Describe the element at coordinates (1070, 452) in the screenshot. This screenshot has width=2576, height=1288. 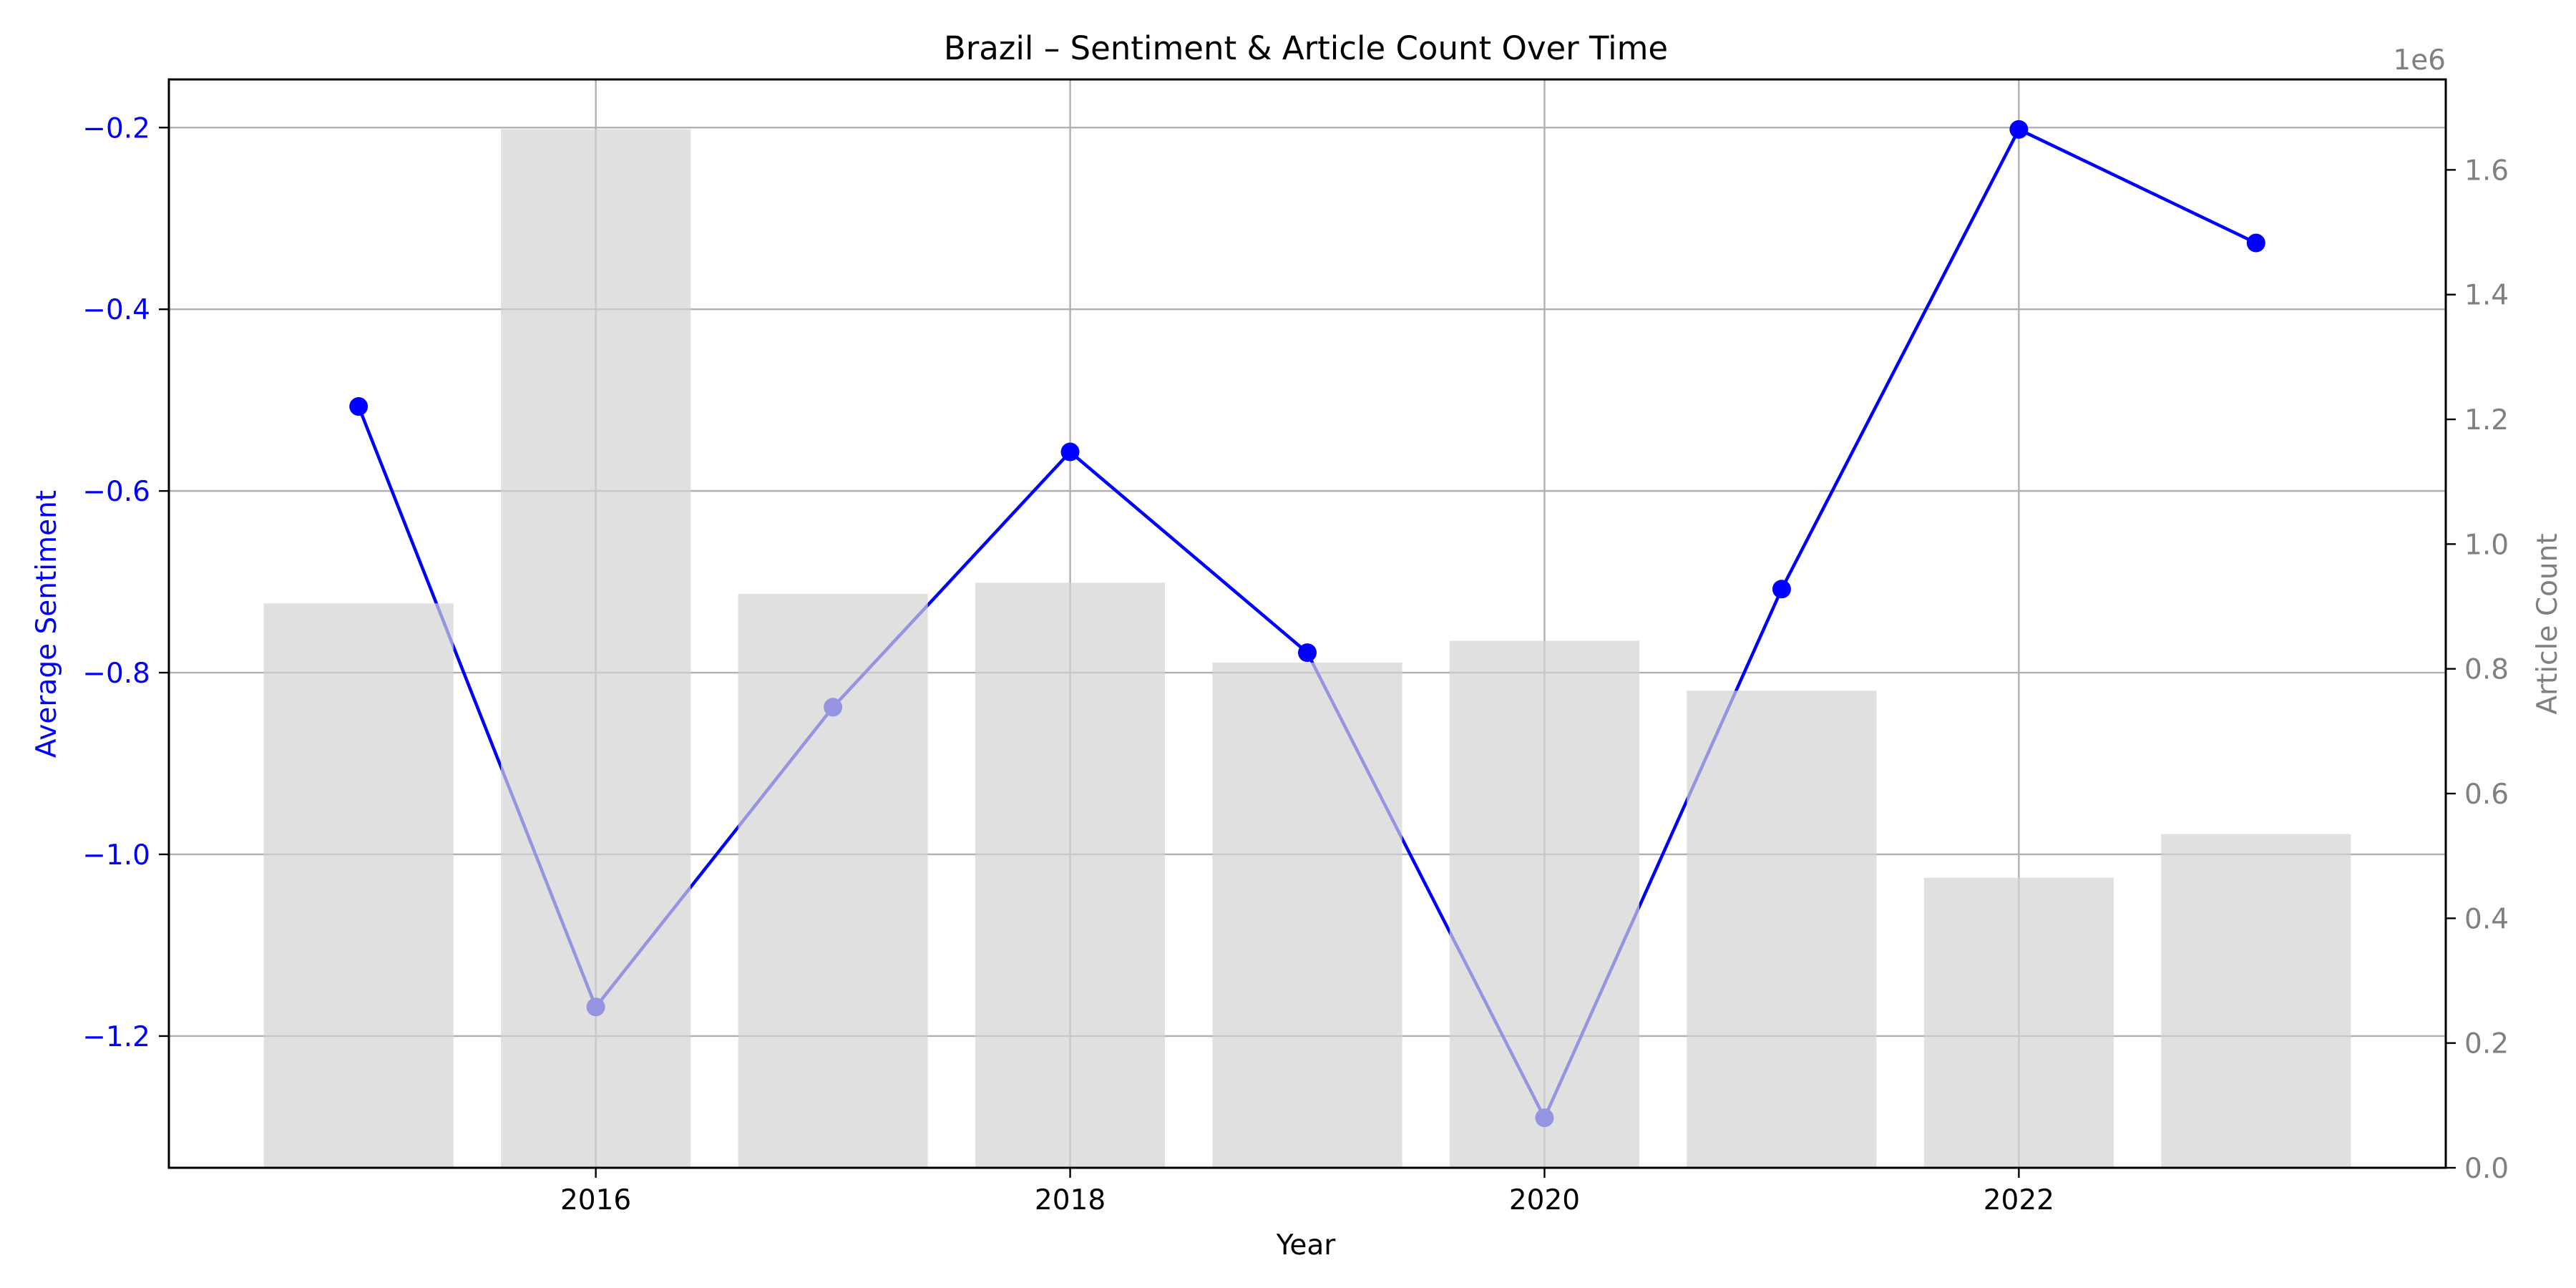
I see `sentiment-point-2018` at that location.